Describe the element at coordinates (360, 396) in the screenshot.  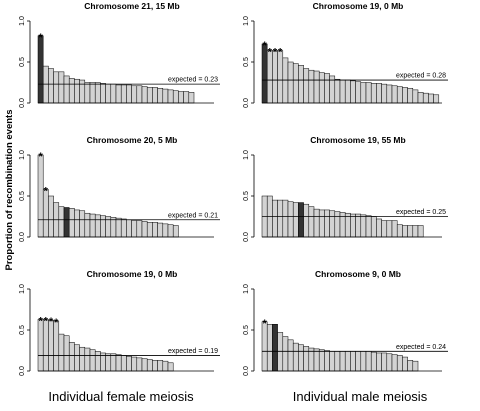
I see `x-axis-label-male: Individual male meiosis` at that location.